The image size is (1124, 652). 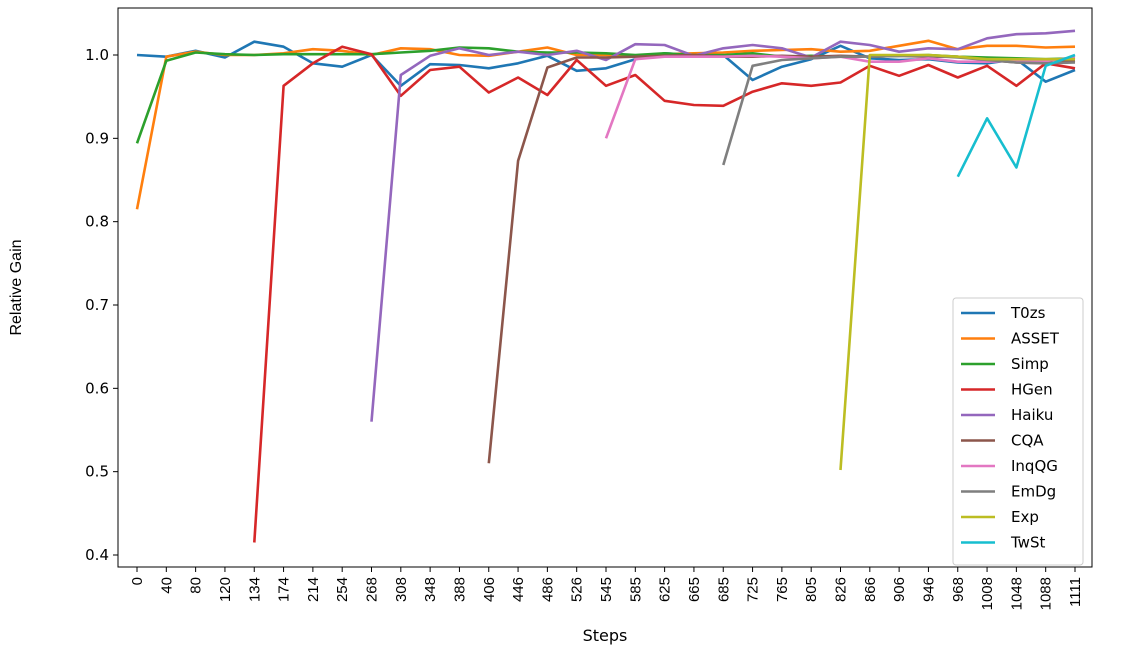 What do you see at coordinates (987, 593) in the screenshot?
I see `x-tick-label: 1008` at bounding box center [987, 593].